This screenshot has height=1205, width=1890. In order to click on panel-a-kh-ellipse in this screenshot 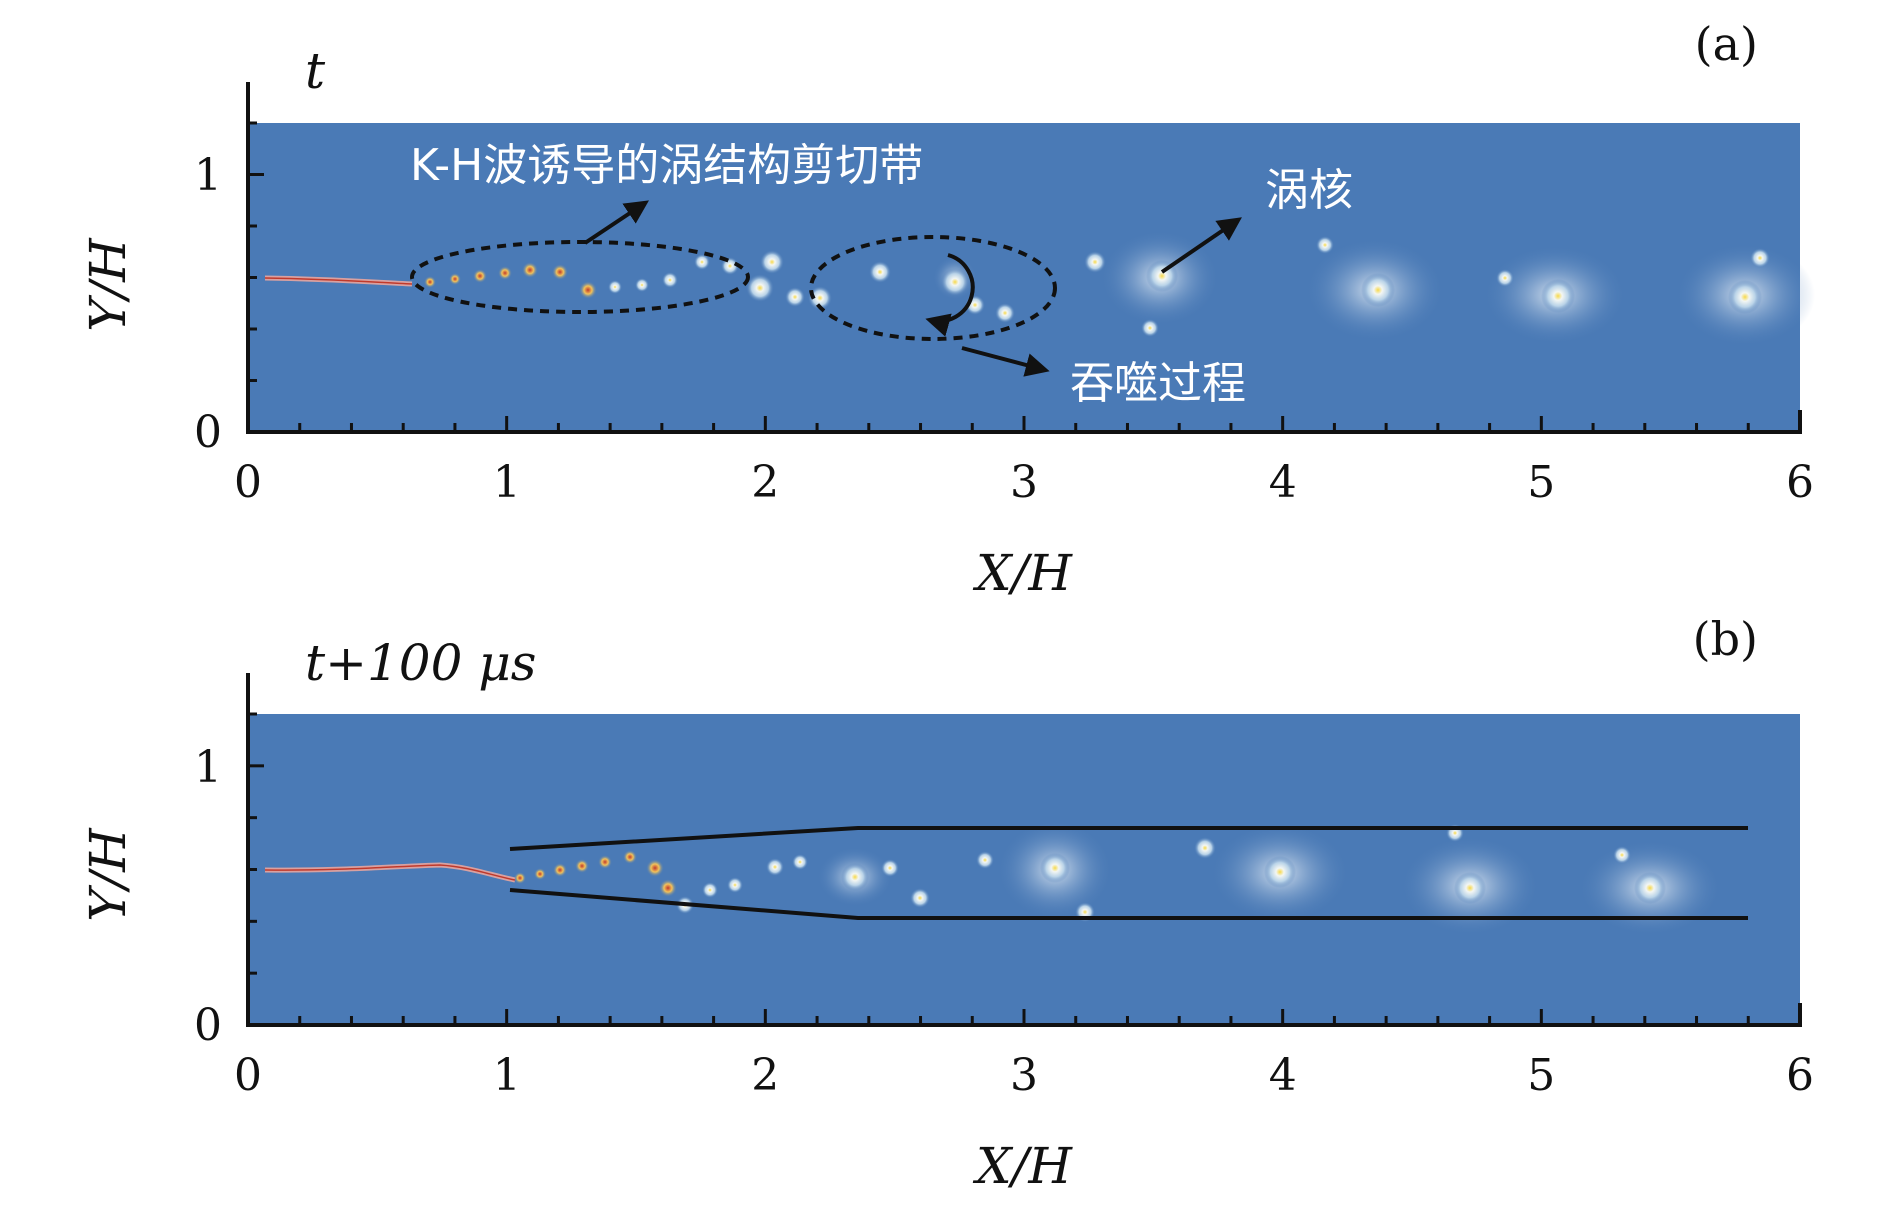, I will do `click(580, 277)`.